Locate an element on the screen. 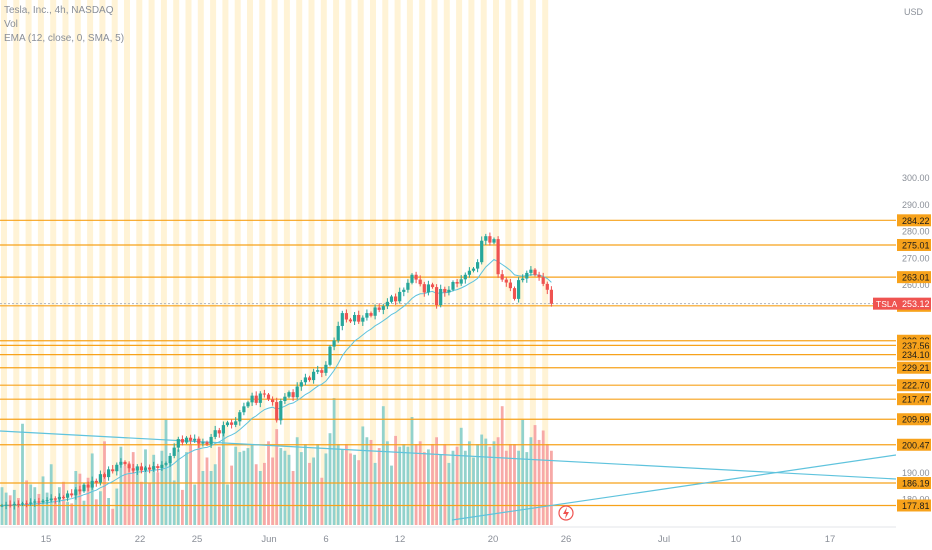 The image size is (932, 550). ema-indicator-label: EMA (12, close, 0, SMA, 5) is located at coordinates (64, 38).